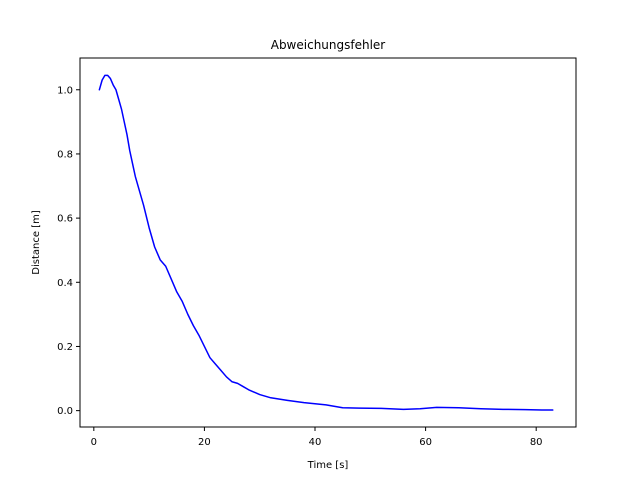 The height and width of the screenshot is (480, 640). I want to click on y-axis-ticks: 0.0 0.2 0.4 0.6 0.8 1.0, so click(68, 251).